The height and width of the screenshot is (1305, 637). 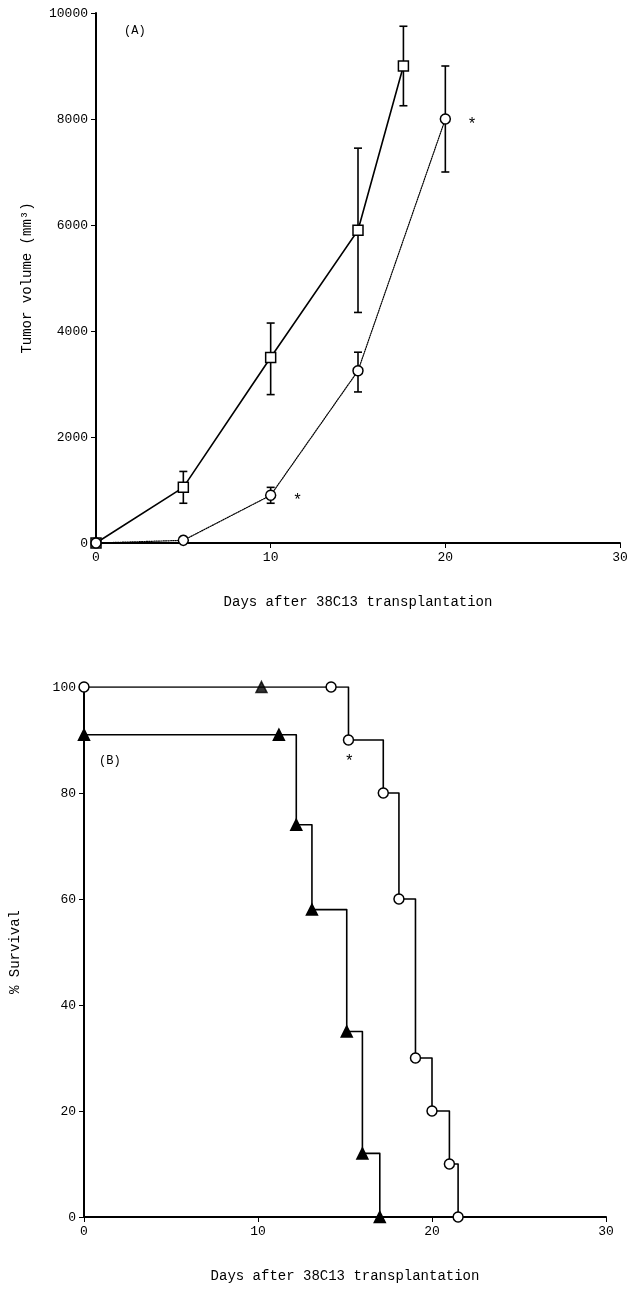 I want to click on annotation: (A), so click(x=135, y=31).